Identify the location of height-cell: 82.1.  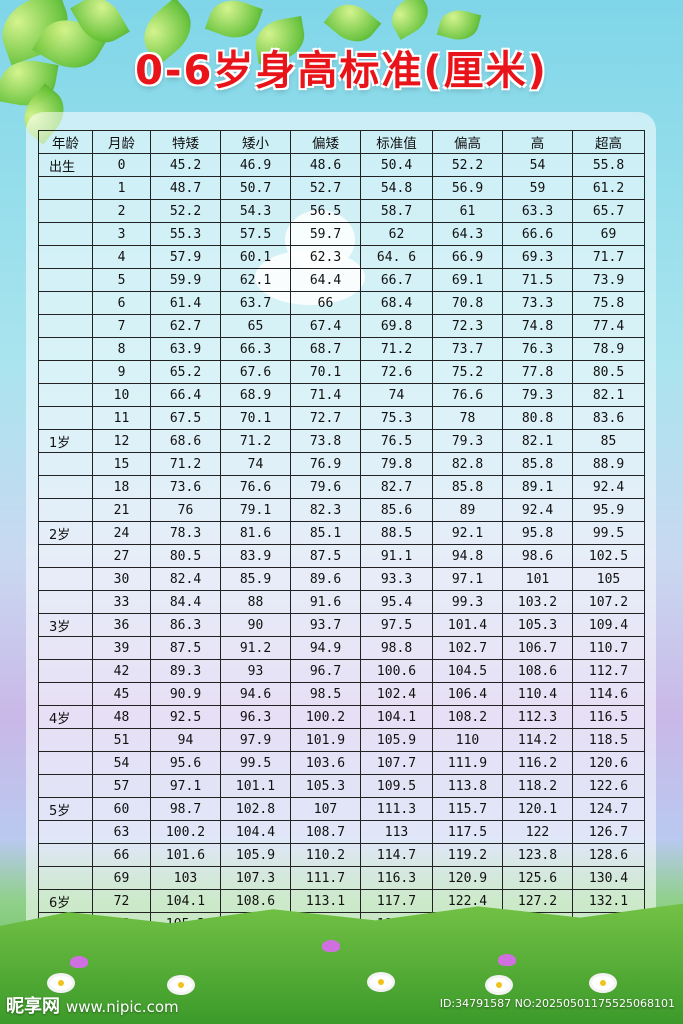
(537, 441).